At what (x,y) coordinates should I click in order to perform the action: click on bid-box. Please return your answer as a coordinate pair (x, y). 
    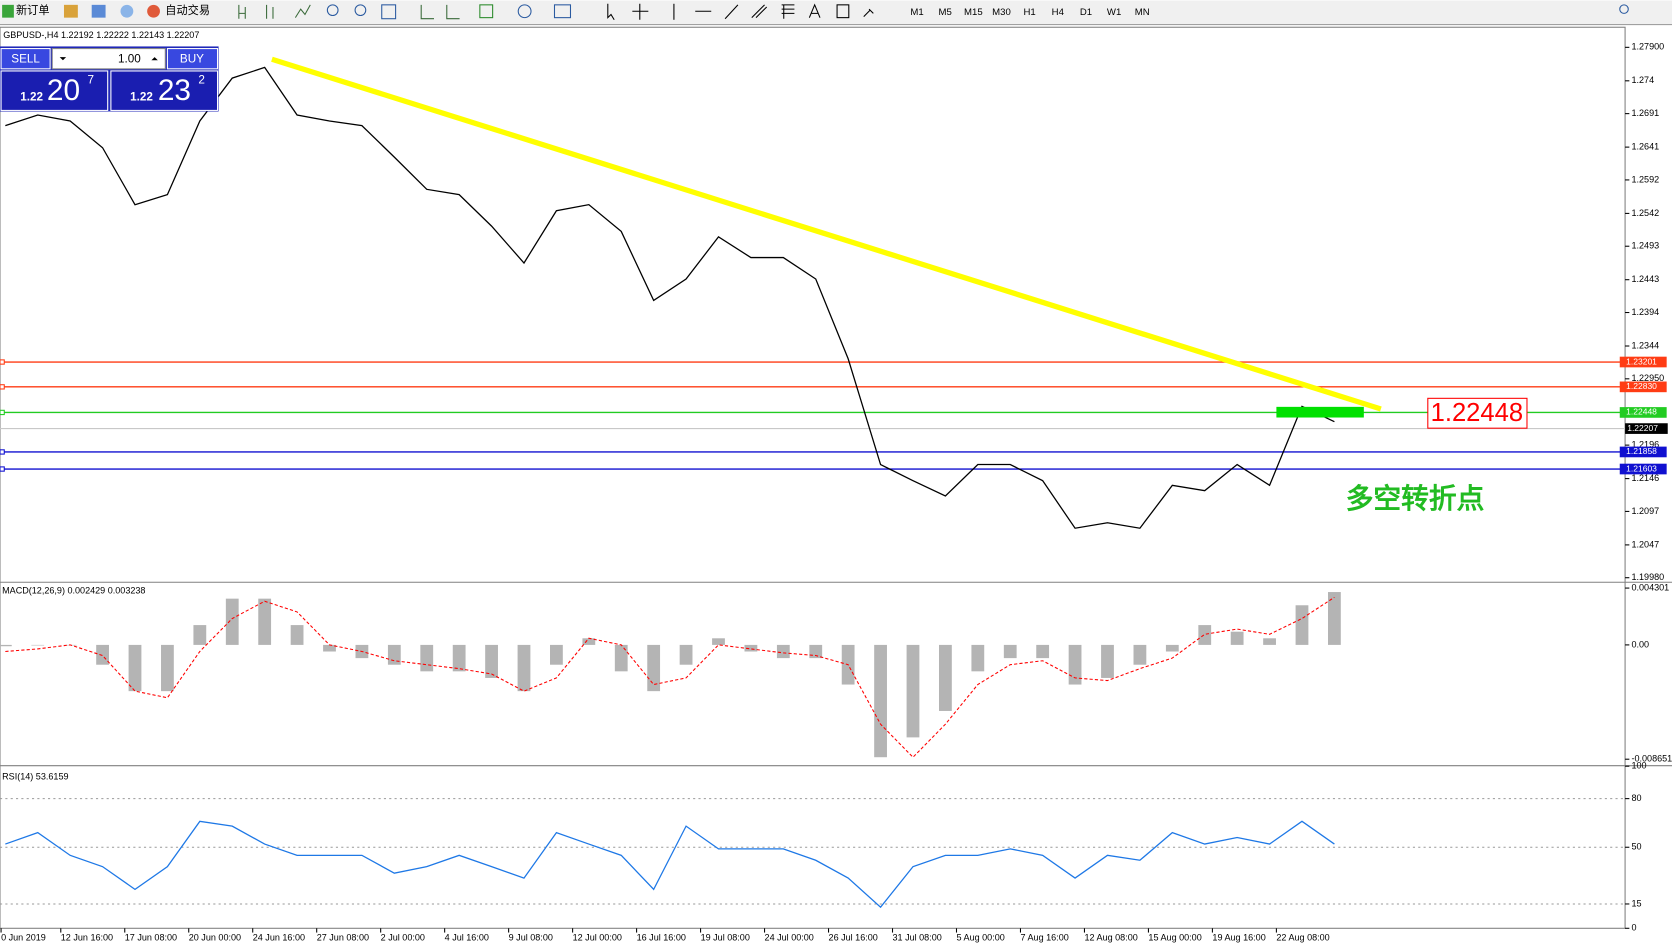
    Looking at the image, I should click on (54, 90).